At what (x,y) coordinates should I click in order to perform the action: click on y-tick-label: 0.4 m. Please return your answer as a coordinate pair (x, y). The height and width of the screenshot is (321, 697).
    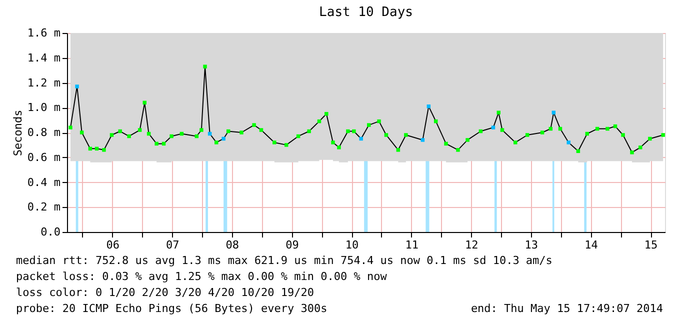
    Looking at the image, I should click on (44, 182).